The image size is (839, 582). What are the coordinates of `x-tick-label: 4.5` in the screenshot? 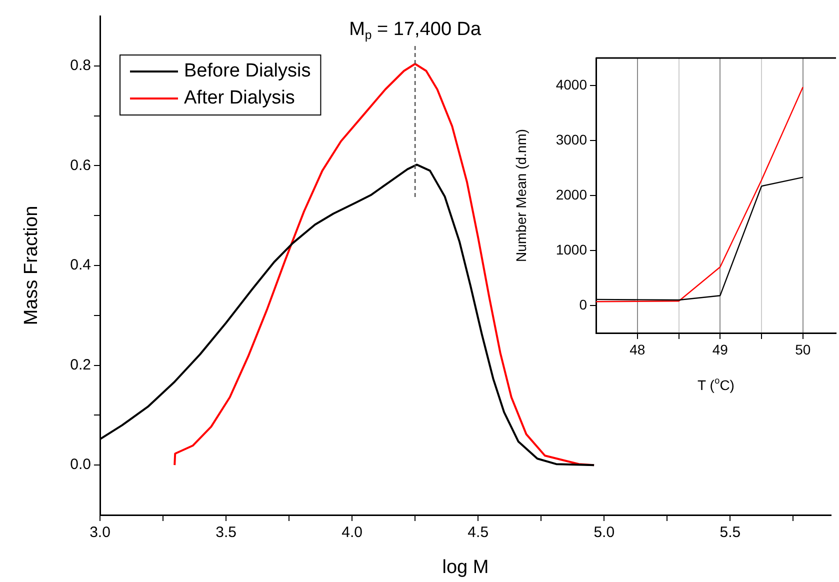 It's located at (478, 533).